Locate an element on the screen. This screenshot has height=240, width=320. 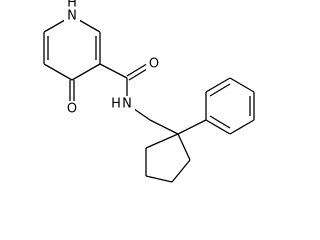
atom-labels: N H O O N H is located at coordinates (113, 58).